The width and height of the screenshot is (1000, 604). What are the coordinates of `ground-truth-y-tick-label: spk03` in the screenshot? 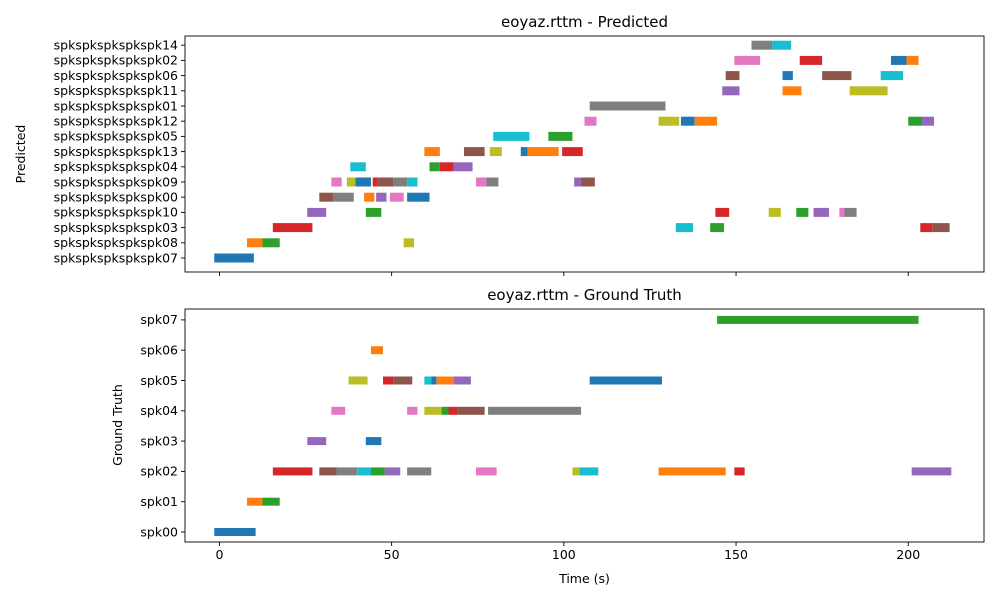 It's located at (159, 440).